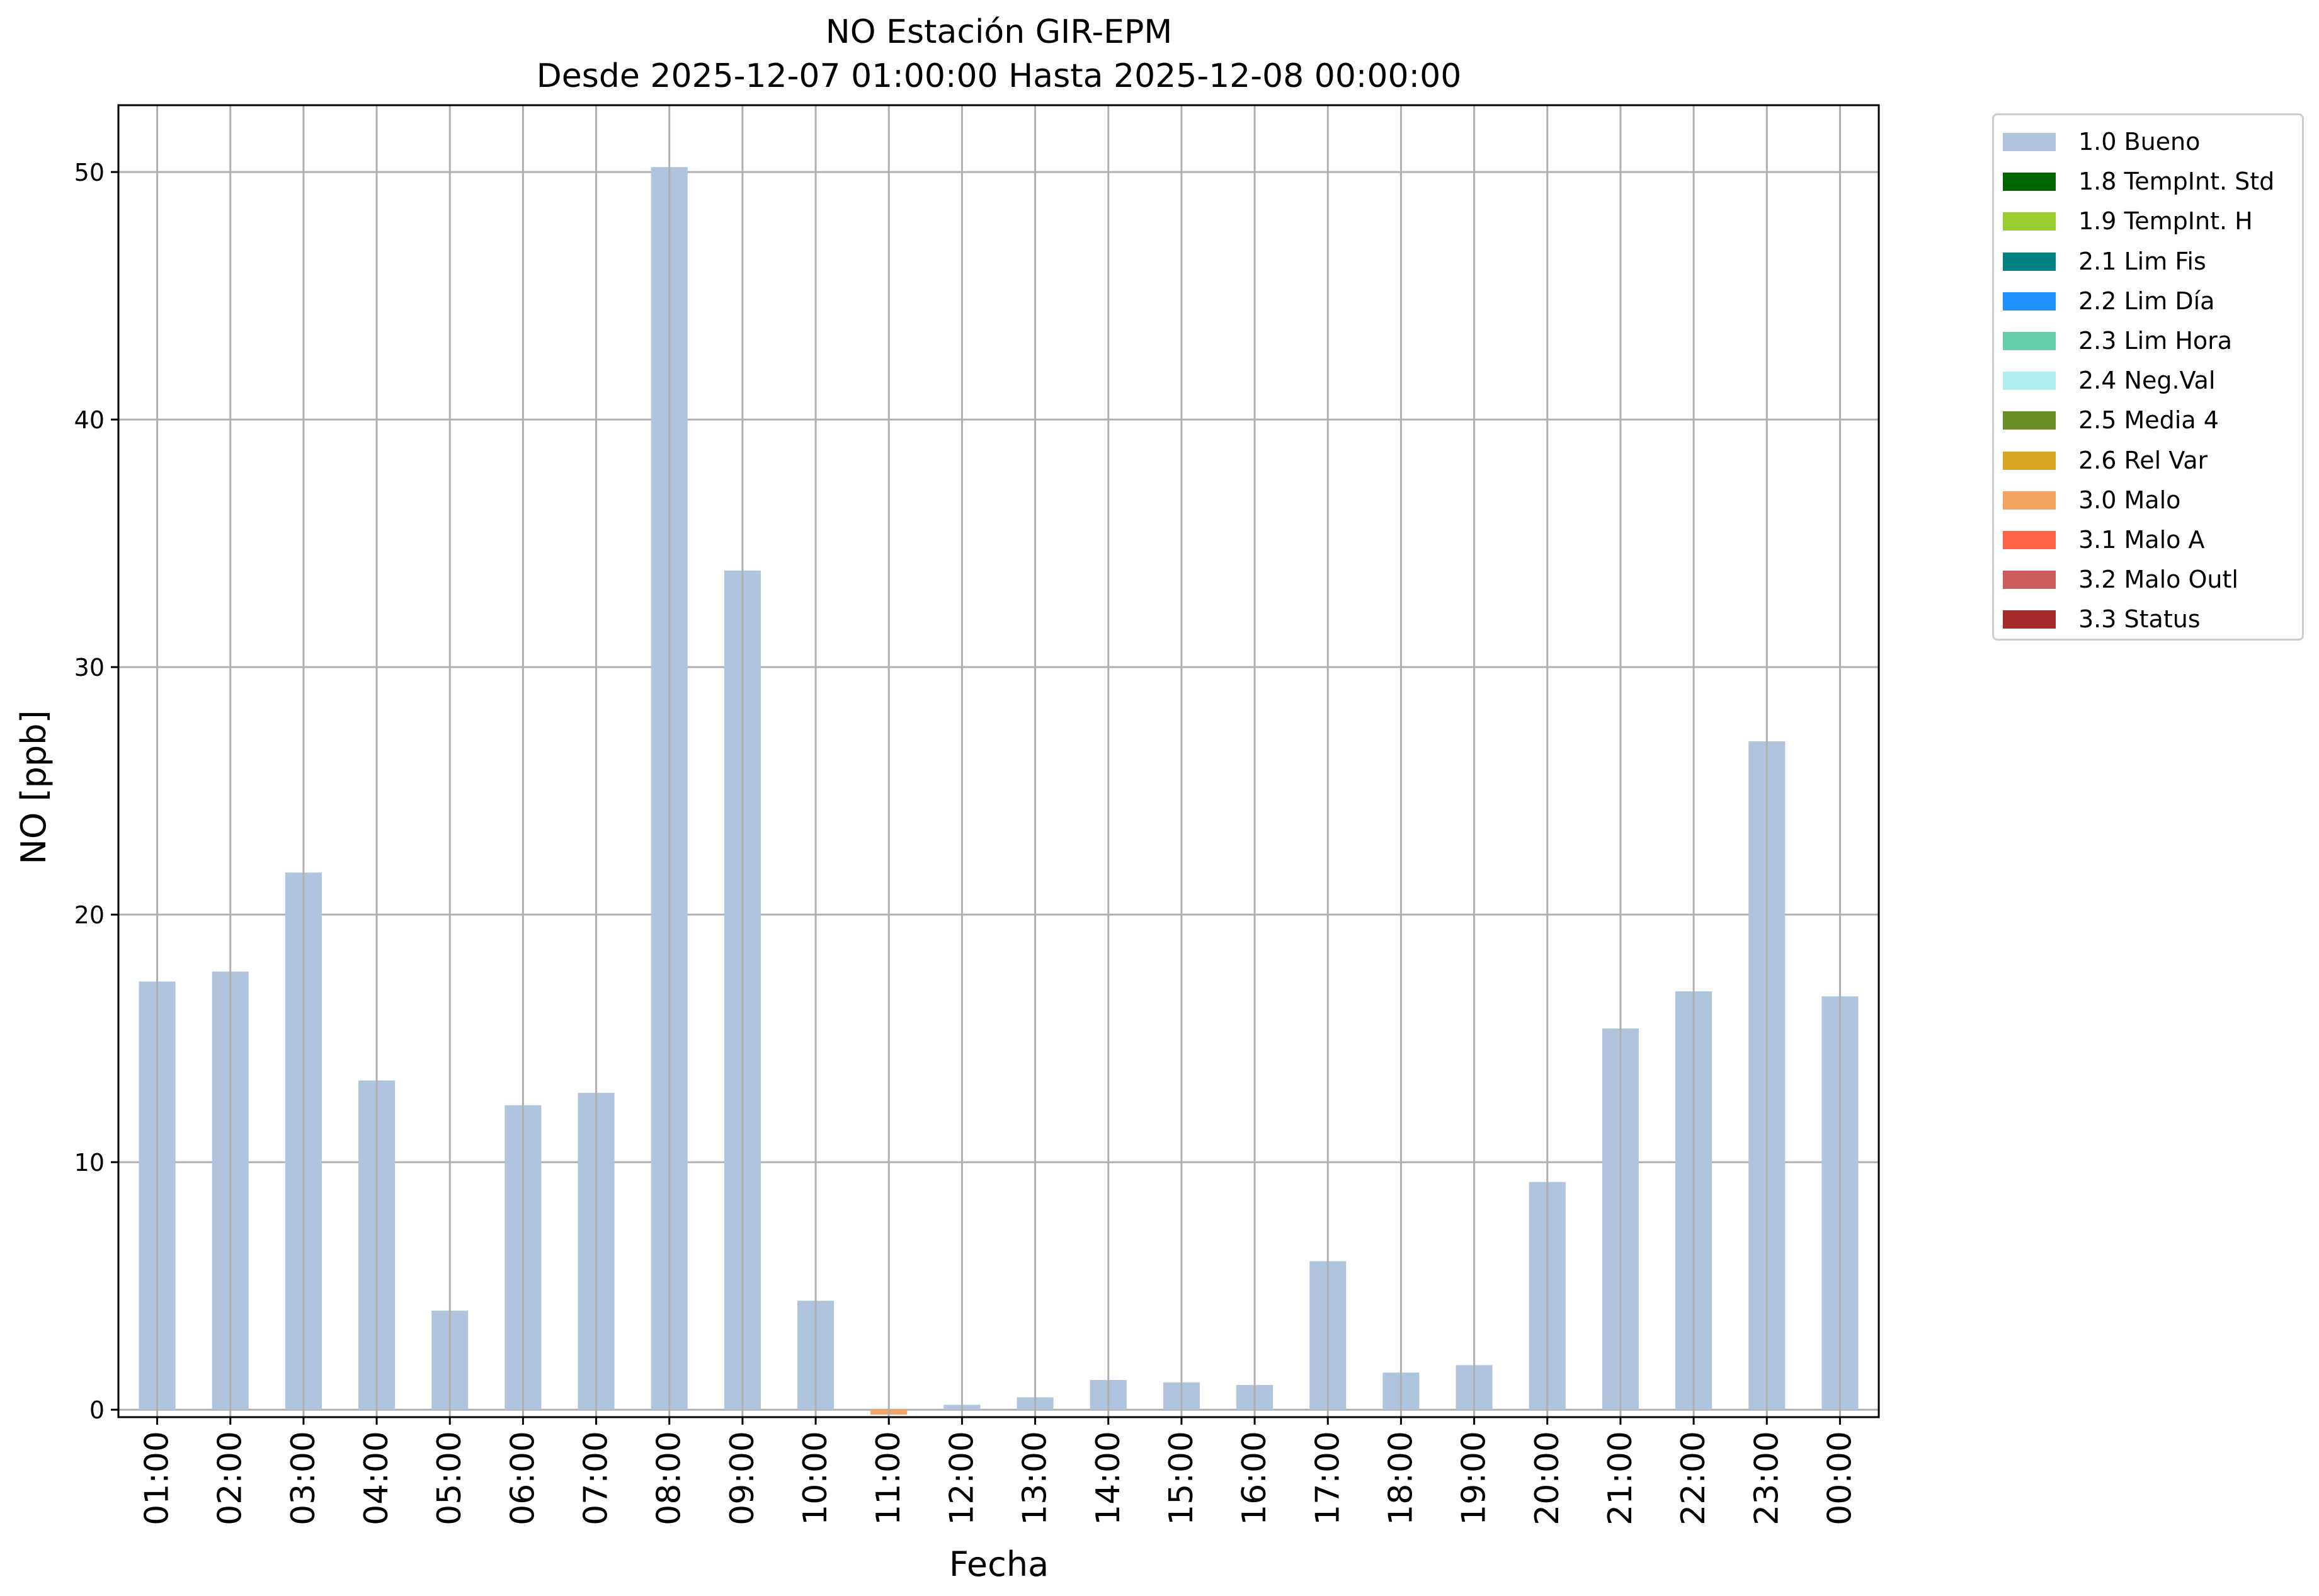 The width and height of the screenshot is (2319, 1596). What do you see at coordinates (377, 1478) in the screenshot?
I see `x-tick-label: 04:00` at bounding box center [377, 1478].